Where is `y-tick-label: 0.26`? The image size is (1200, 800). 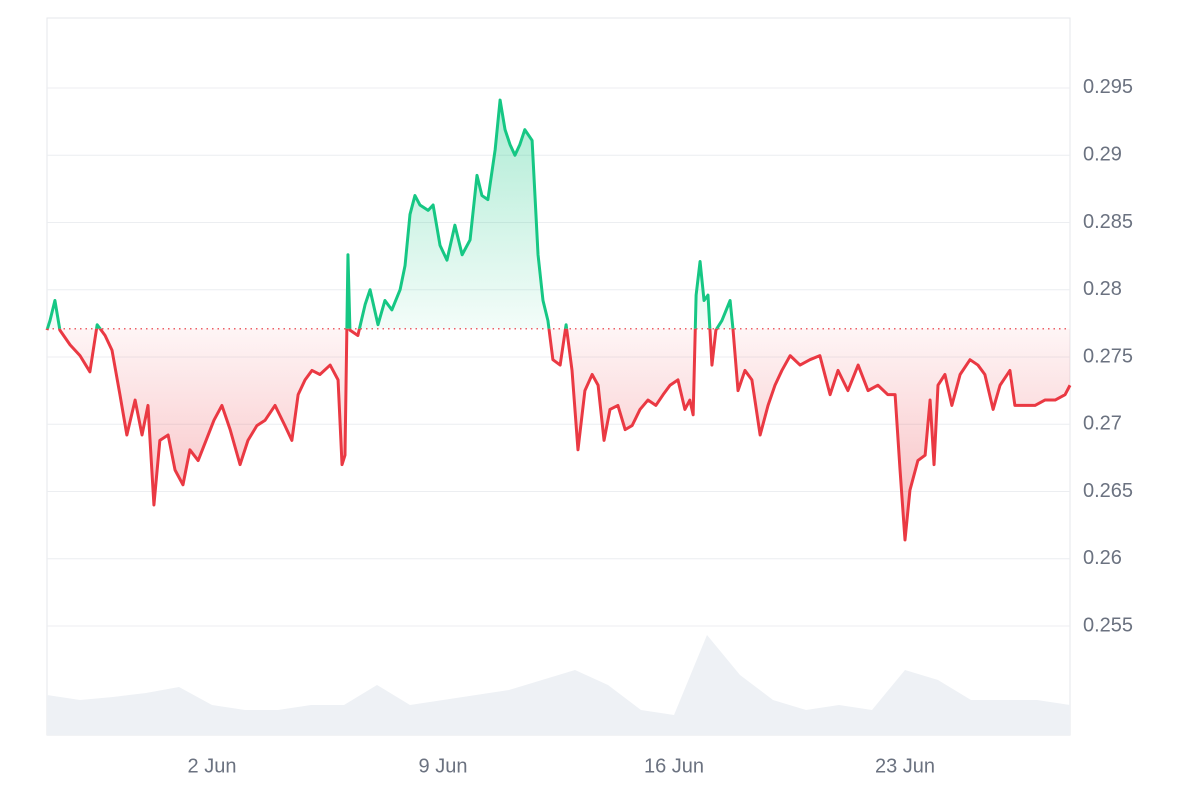
y-tick-label: 0.26 is located at coordinates (1102, 558).